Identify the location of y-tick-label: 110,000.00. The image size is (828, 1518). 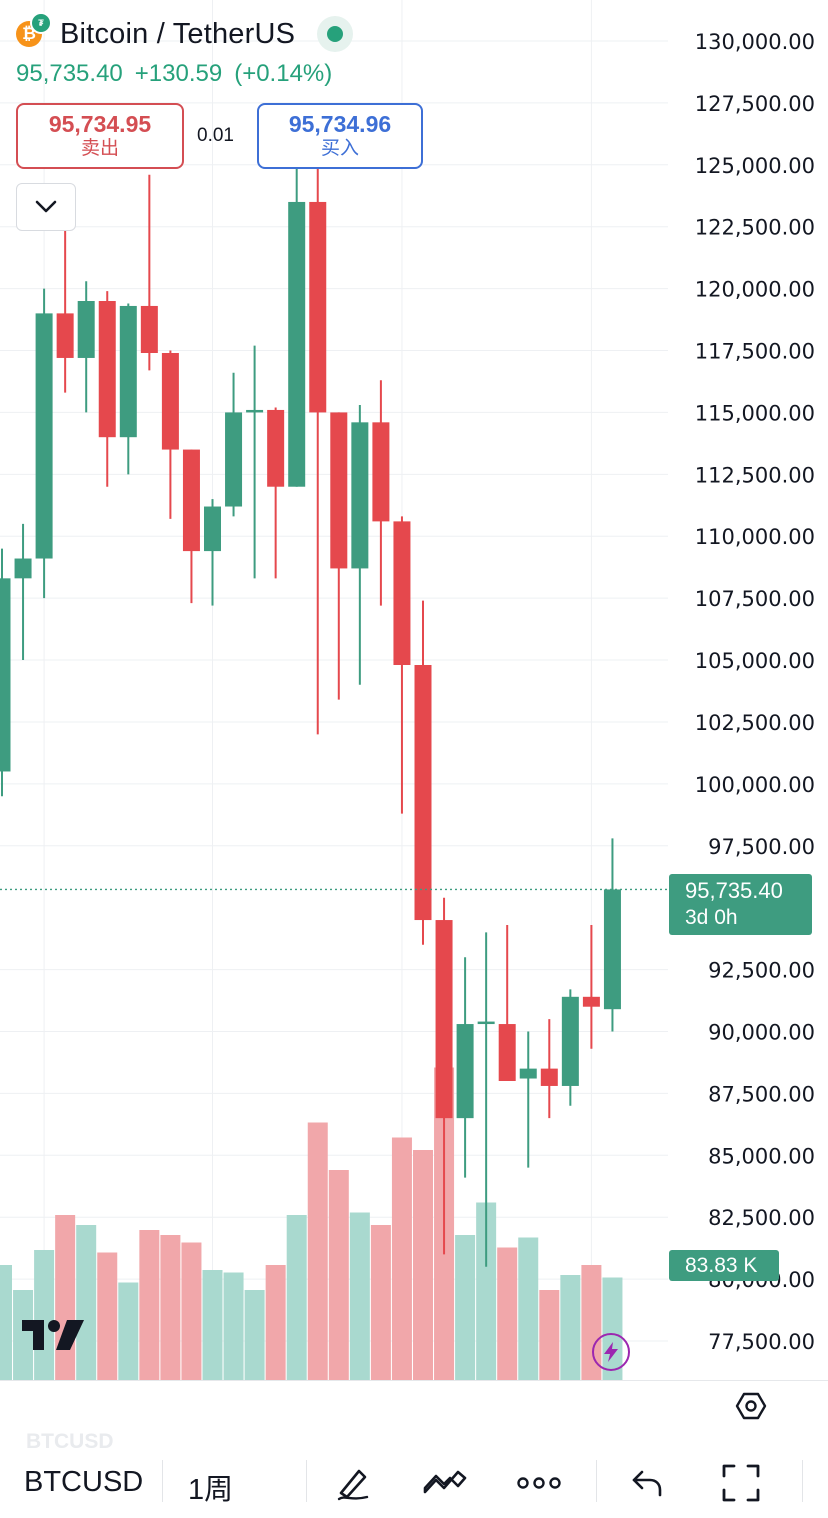
(755, 537).